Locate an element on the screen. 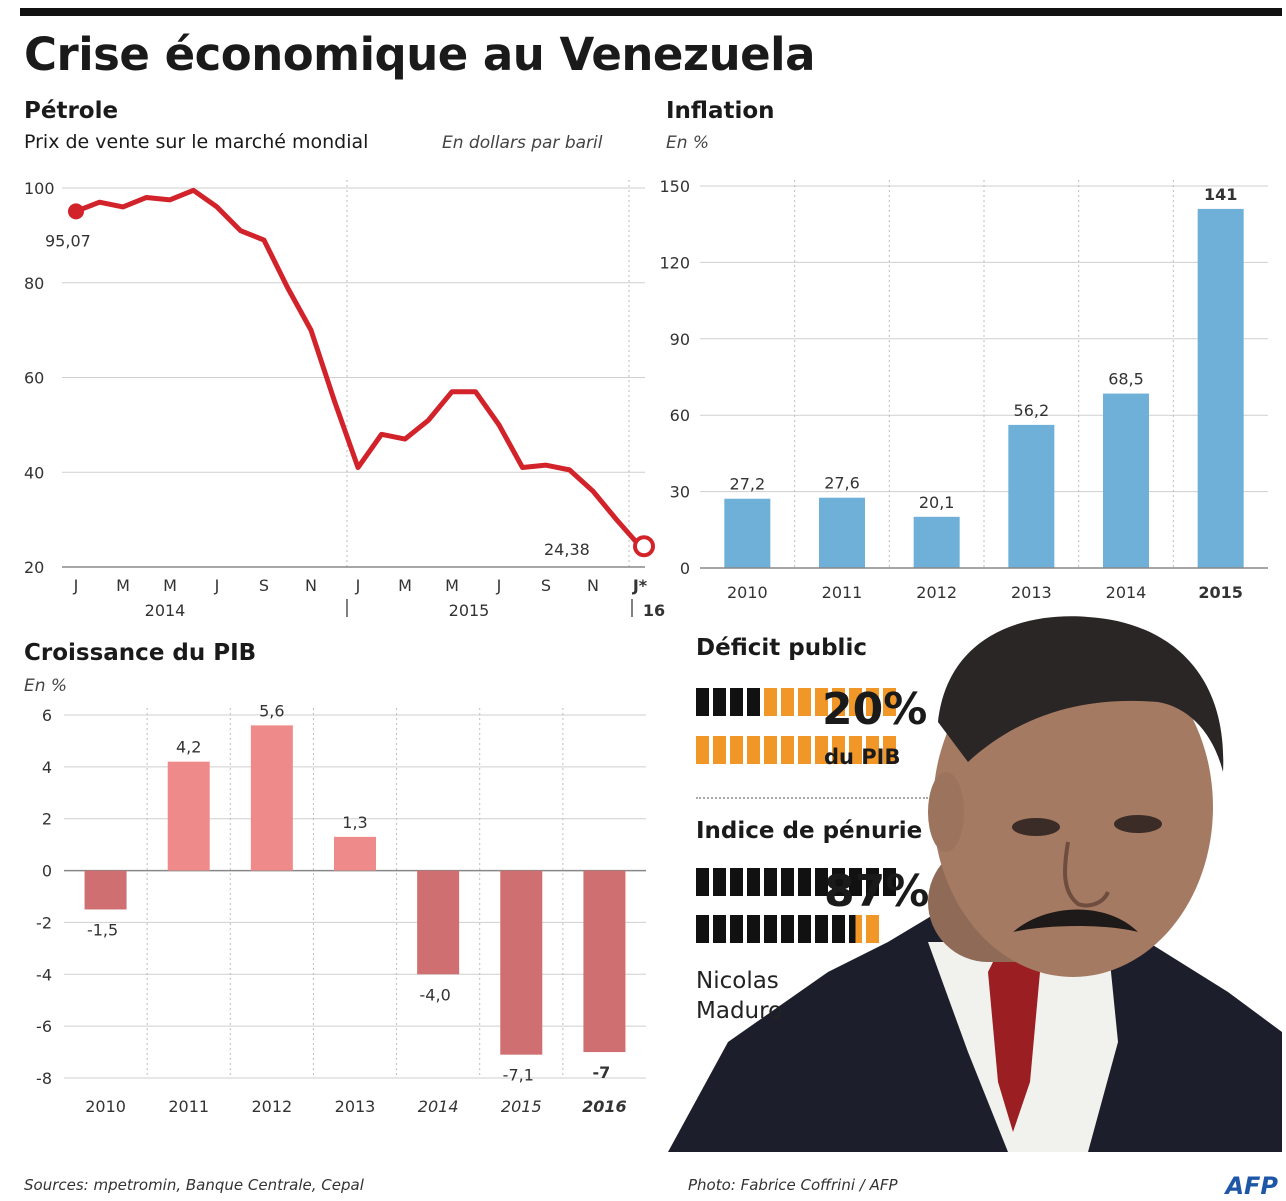  inflation-value-label: 27,2 is located at coordinates (748, 484).